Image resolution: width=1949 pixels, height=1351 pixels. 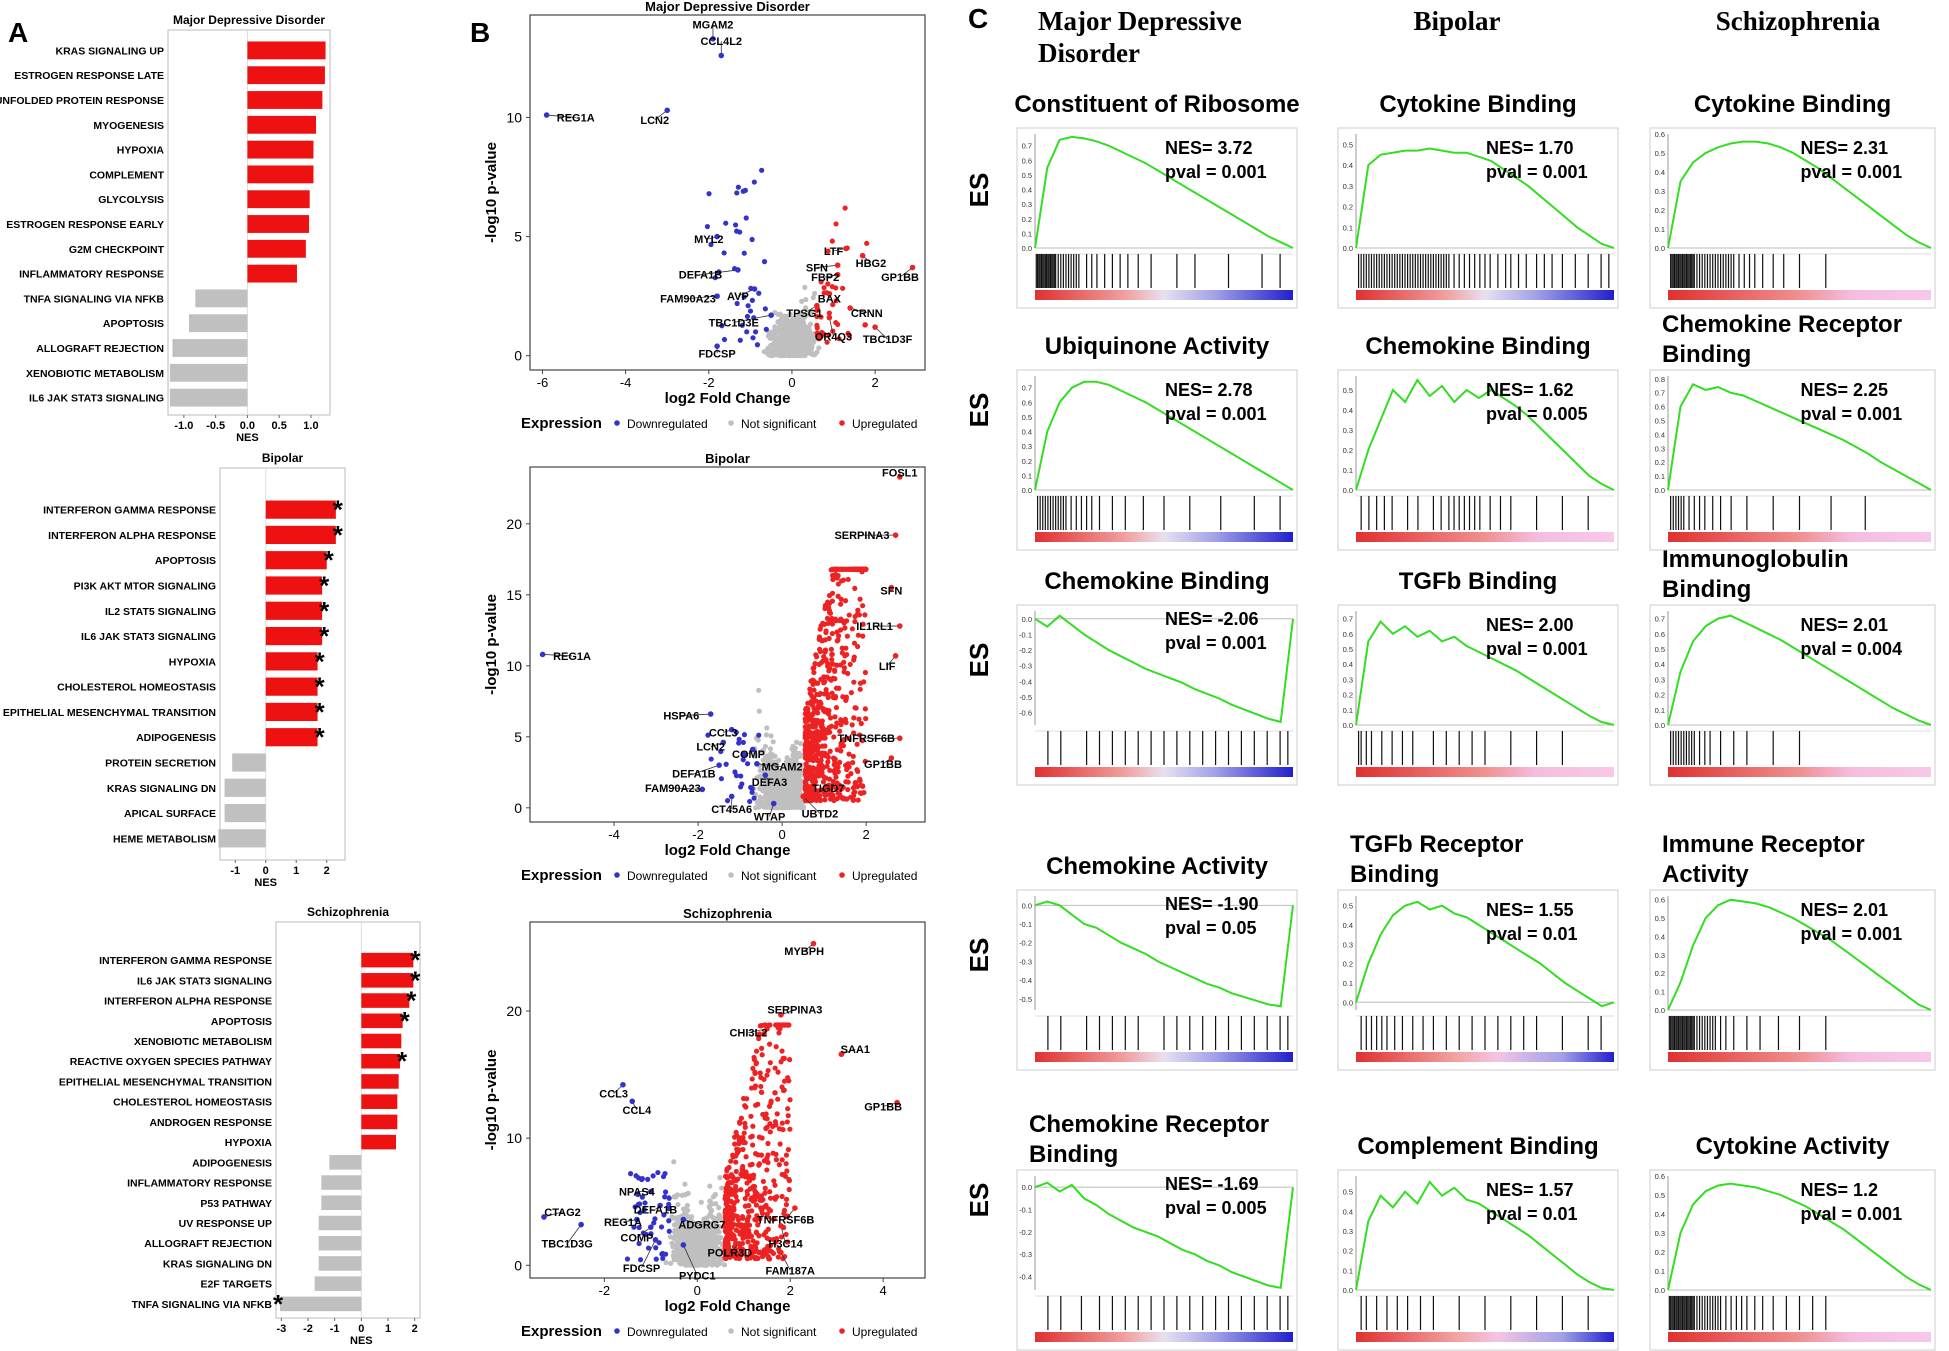 What do you see at coordinates (185, 961) in the screenshot?
I see `category-label: INTERFERON GAMMA RESPONSE` at bounding box center [185, 961].